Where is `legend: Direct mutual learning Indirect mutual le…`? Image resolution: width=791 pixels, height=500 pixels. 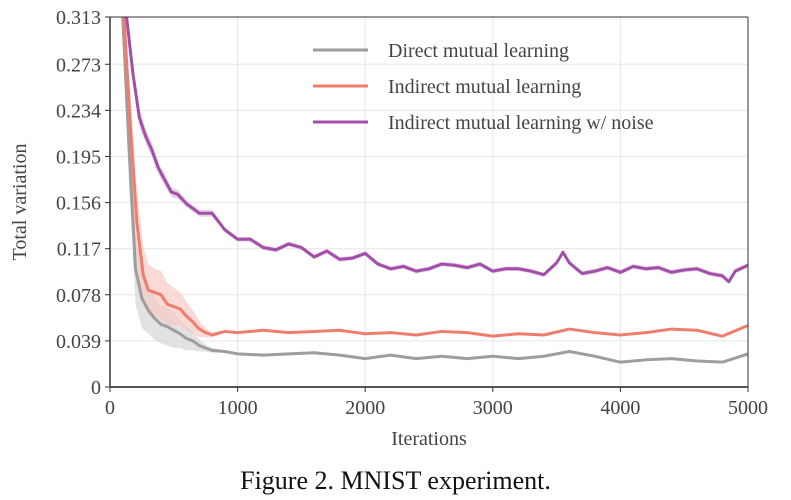
legend: Direct mutual learning Indirect mutual le… is located at coordinates (483, 87).